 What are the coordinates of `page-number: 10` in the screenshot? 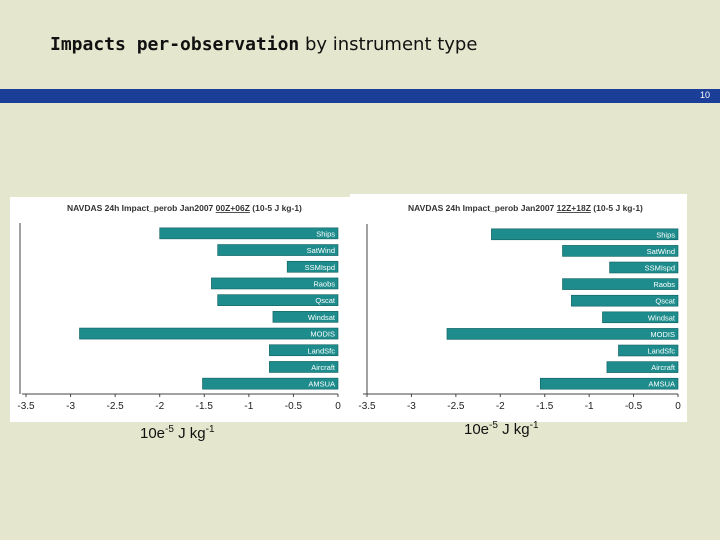 It's located at (704, 95).